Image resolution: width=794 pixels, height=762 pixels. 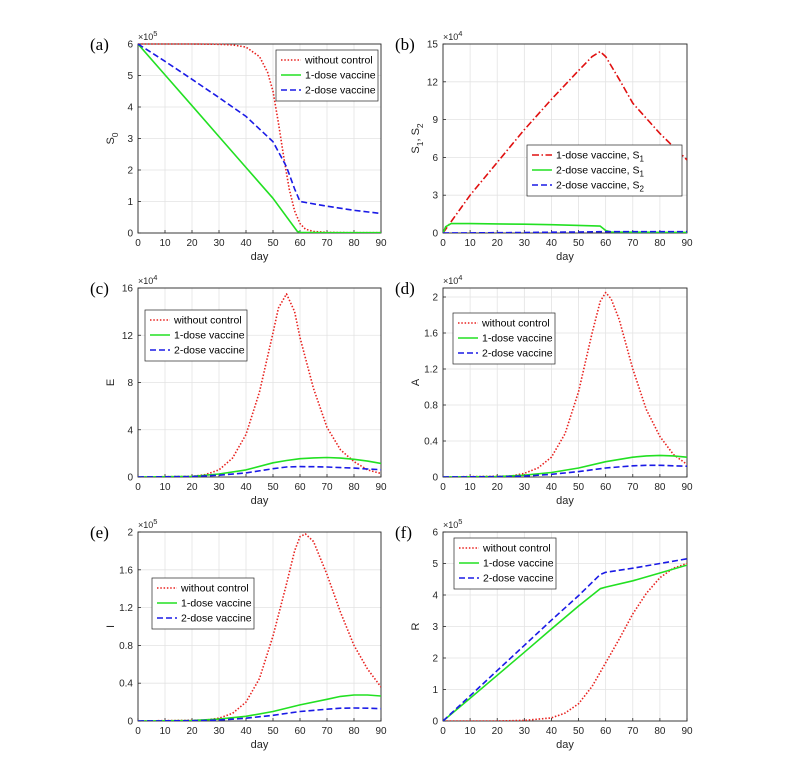 I want to click on y-axis-label: A, so click(x=416, y=382).